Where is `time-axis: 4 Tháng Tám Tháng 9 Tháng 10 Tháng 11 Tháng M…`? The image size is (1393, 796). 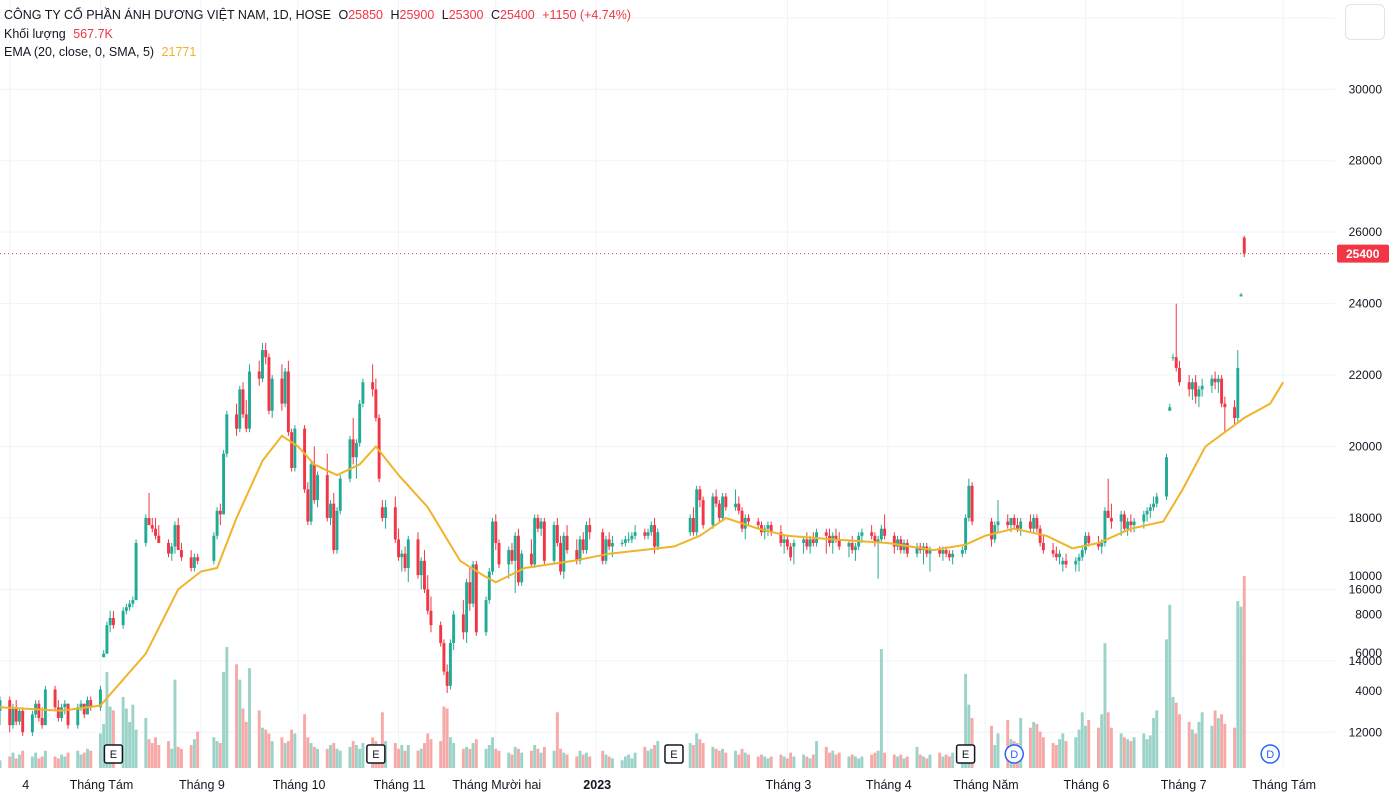
time-axis: 4 Tháng Tám Tháng 9 Tháng 10 Tháng 11 Tháng M… is located at coordinates (669, 785).